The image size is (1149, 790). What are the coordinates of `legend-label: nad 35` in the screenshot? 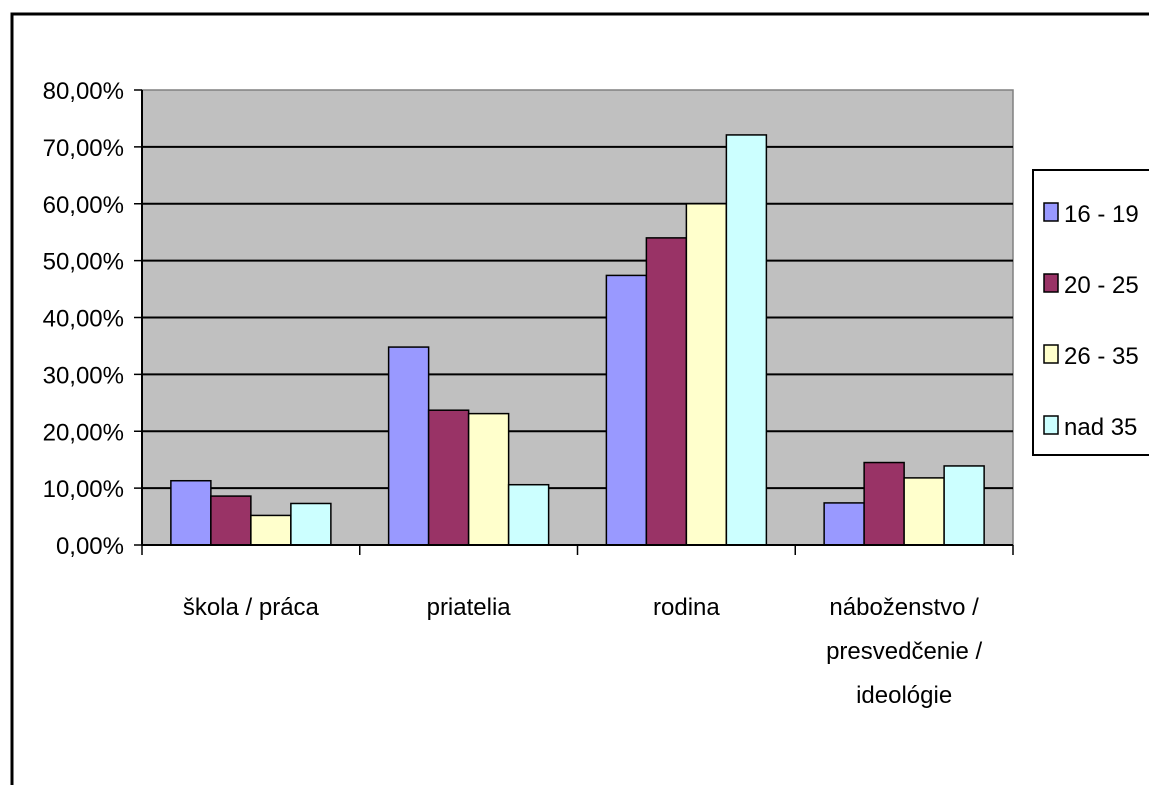 It's located at (1100, 427).